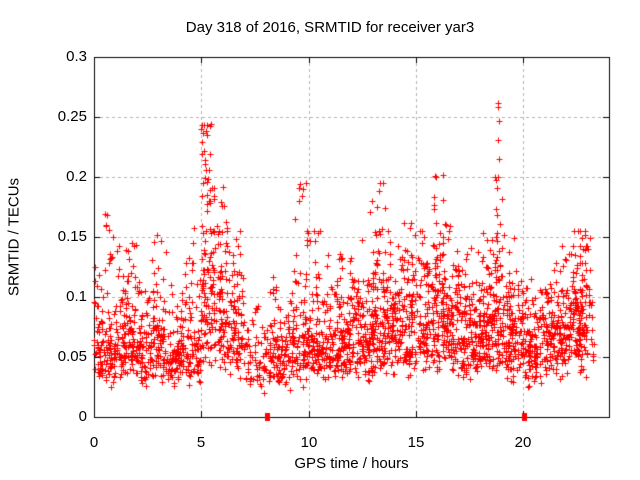 The height and width of the screenshot is (480, 640). What do you see at coordinates (201, 442) in the screenshot?
I see `x-tick-label: 5` at bounding box center [201, 442].